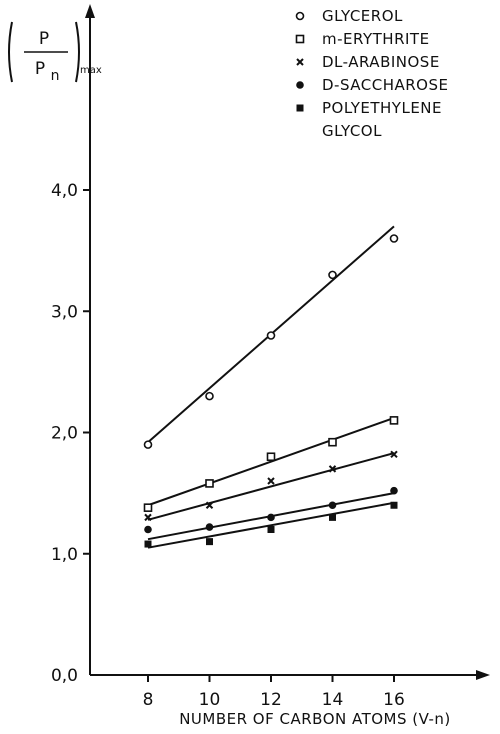  What do you see at coordinates (333, 700) in the screenshot?
I see `x-tick-label: 14` at bounding box center [333, 700].